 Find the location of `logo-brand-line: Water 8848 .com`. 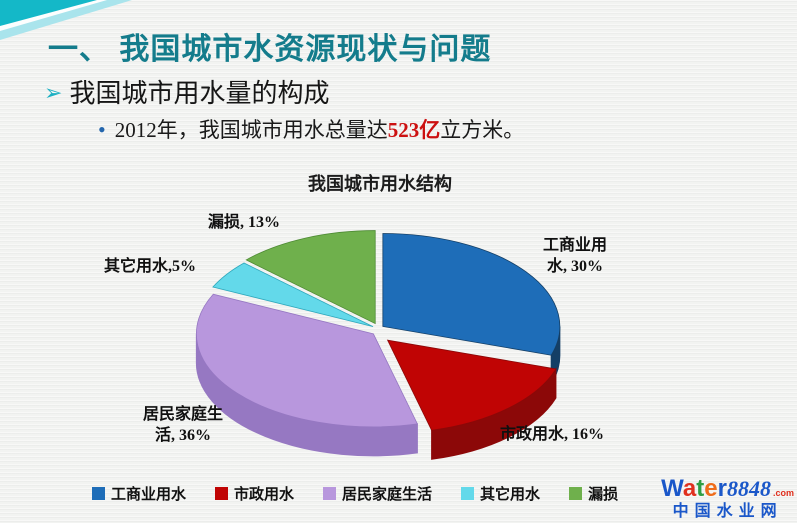

logo-brand-line: Water 8848 .com is located at coordinates (727, 489).